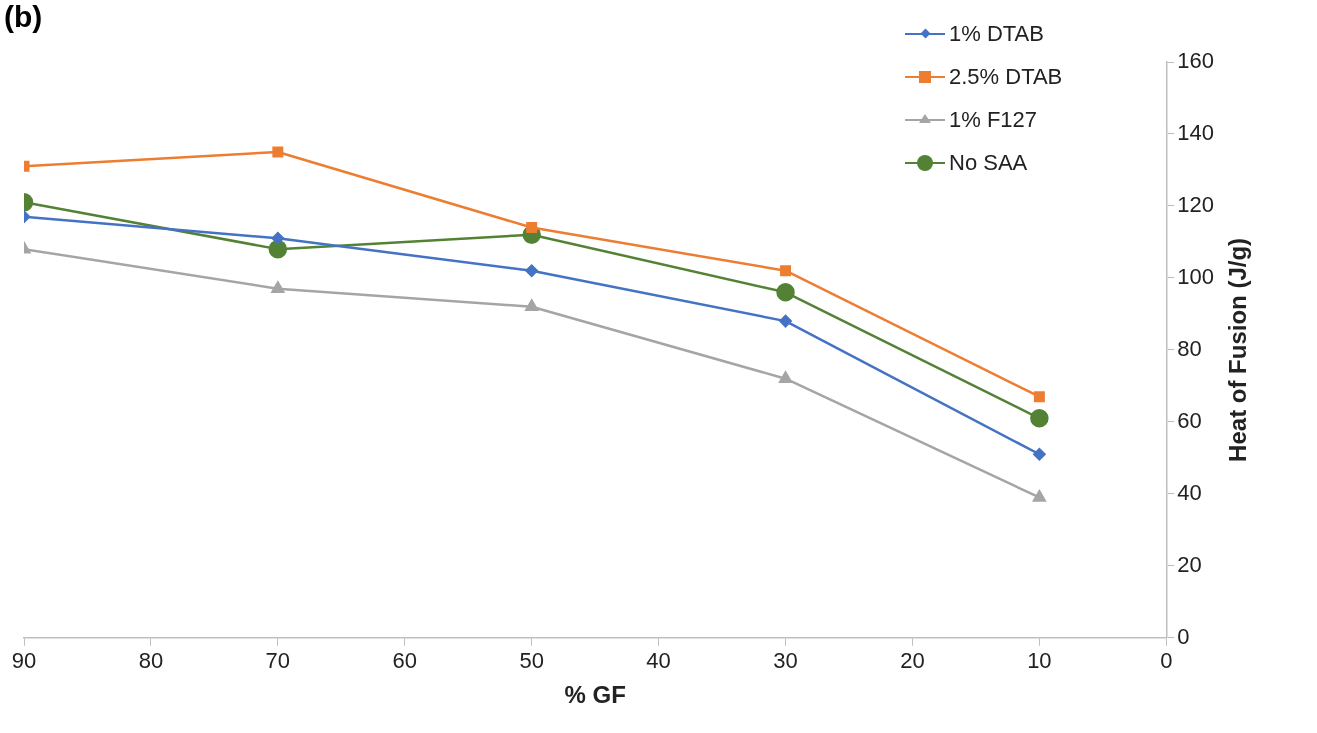 This screenshot has width=1317, height=733. I want to click on x-tick-label: 30, so click(785, 661).